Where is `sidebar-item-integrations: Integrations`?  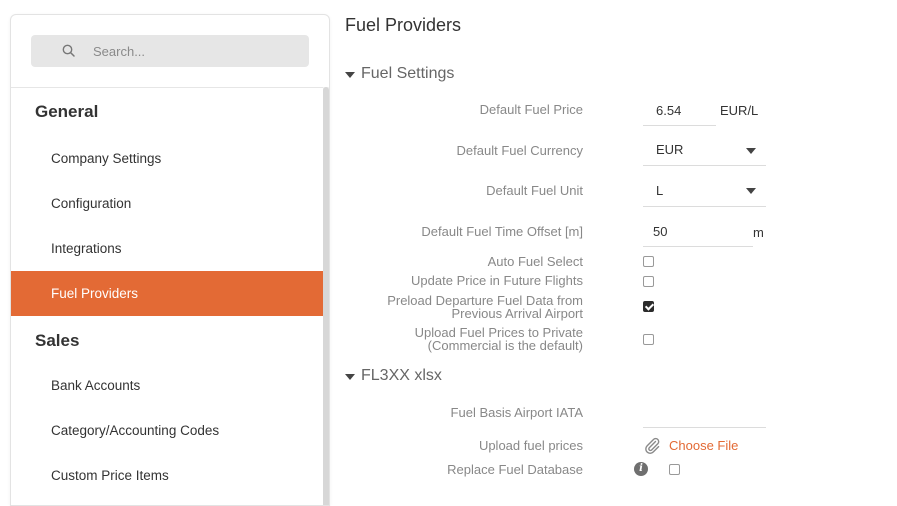
sidebar-item-integrations: Integrations is located at coordinates (86, 248).